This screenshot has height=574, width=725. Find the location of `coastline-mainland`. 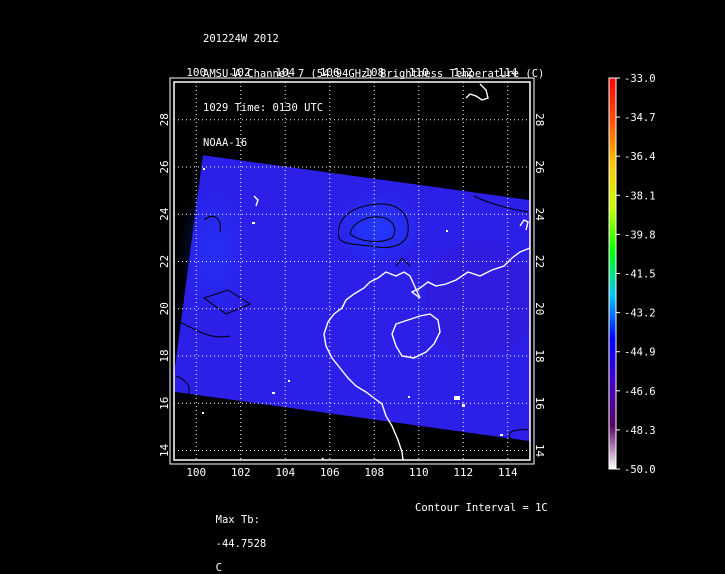

coastline-mainland is located at coordinates (426, 353).